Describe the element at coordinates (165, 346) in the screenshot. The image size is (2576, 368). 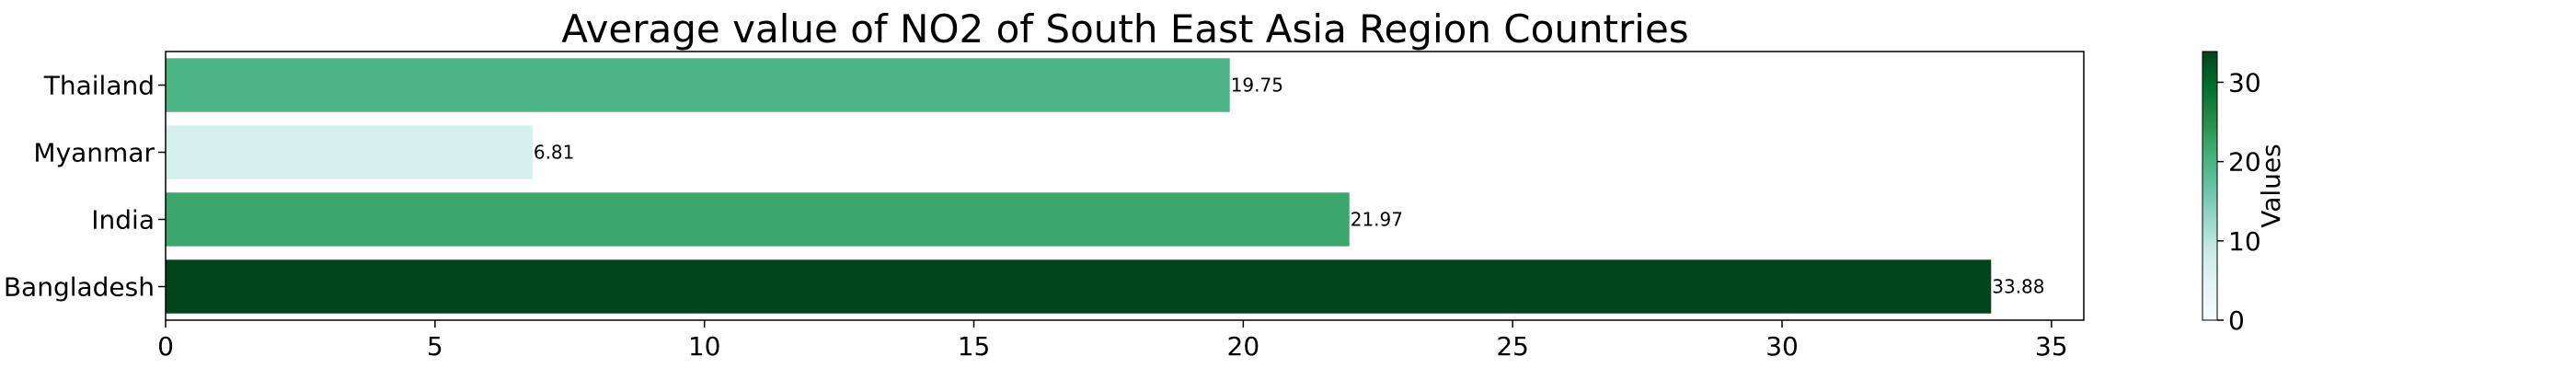
I see `x-tick-label: 0` at that location.